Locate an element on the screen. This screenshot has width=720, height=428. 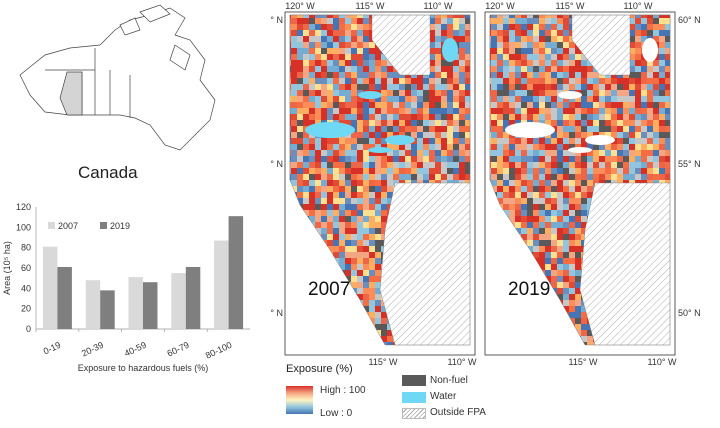
y-tick-label: 120 is located at coordinates (23, 207).